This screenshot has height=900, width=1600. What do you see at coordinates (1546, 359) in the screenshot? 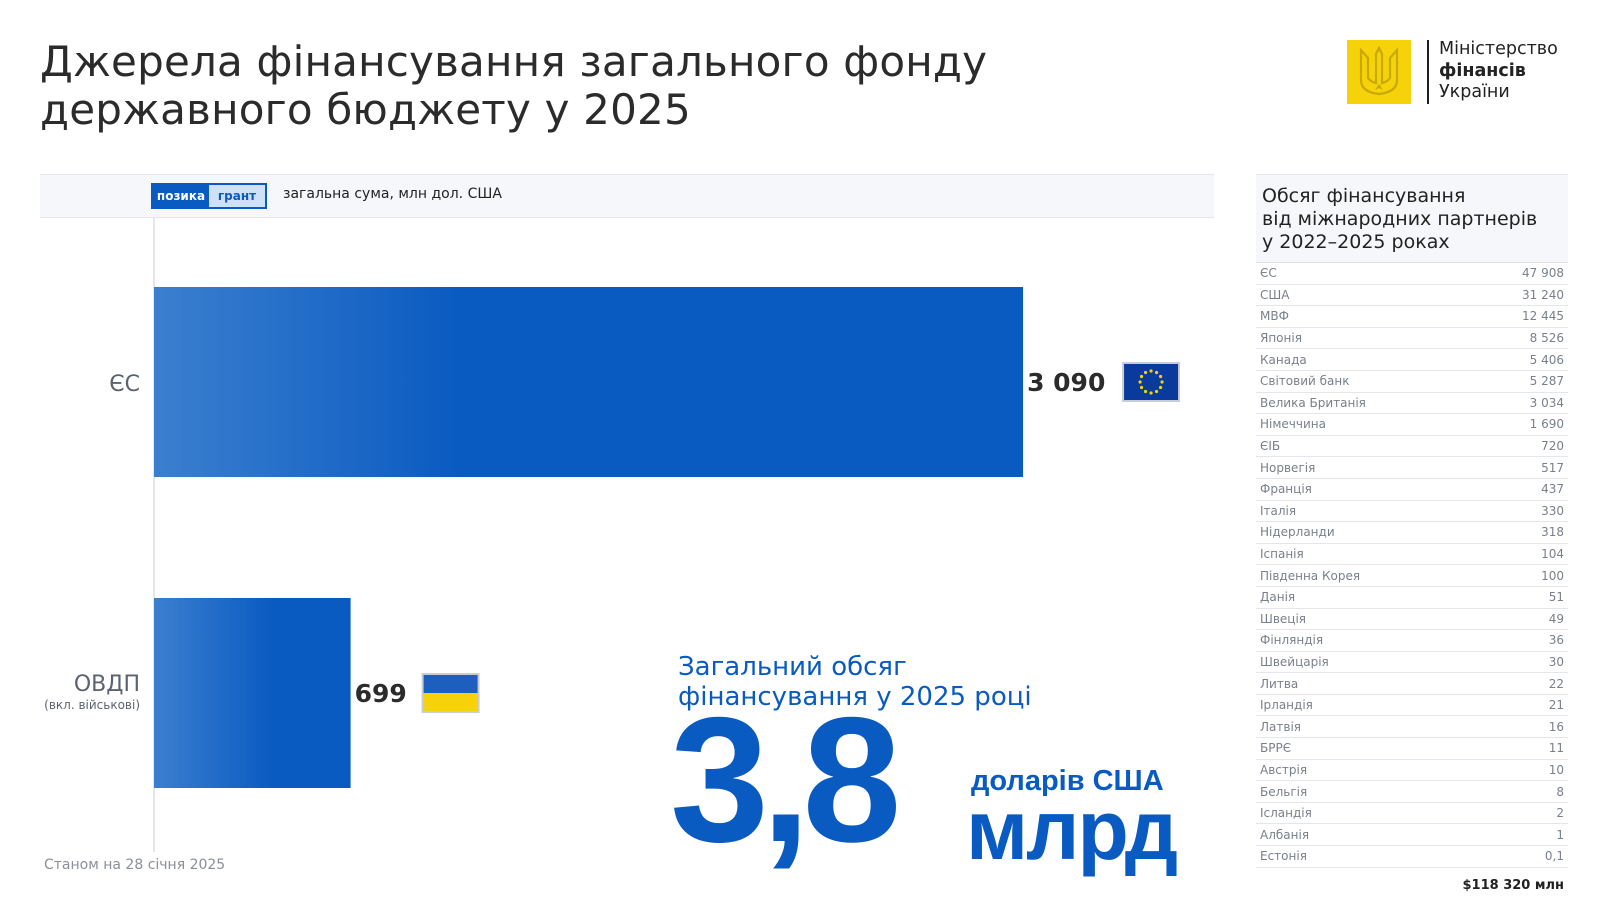
I see `partner-value: 5 406` at bounding box center [1546, 359].